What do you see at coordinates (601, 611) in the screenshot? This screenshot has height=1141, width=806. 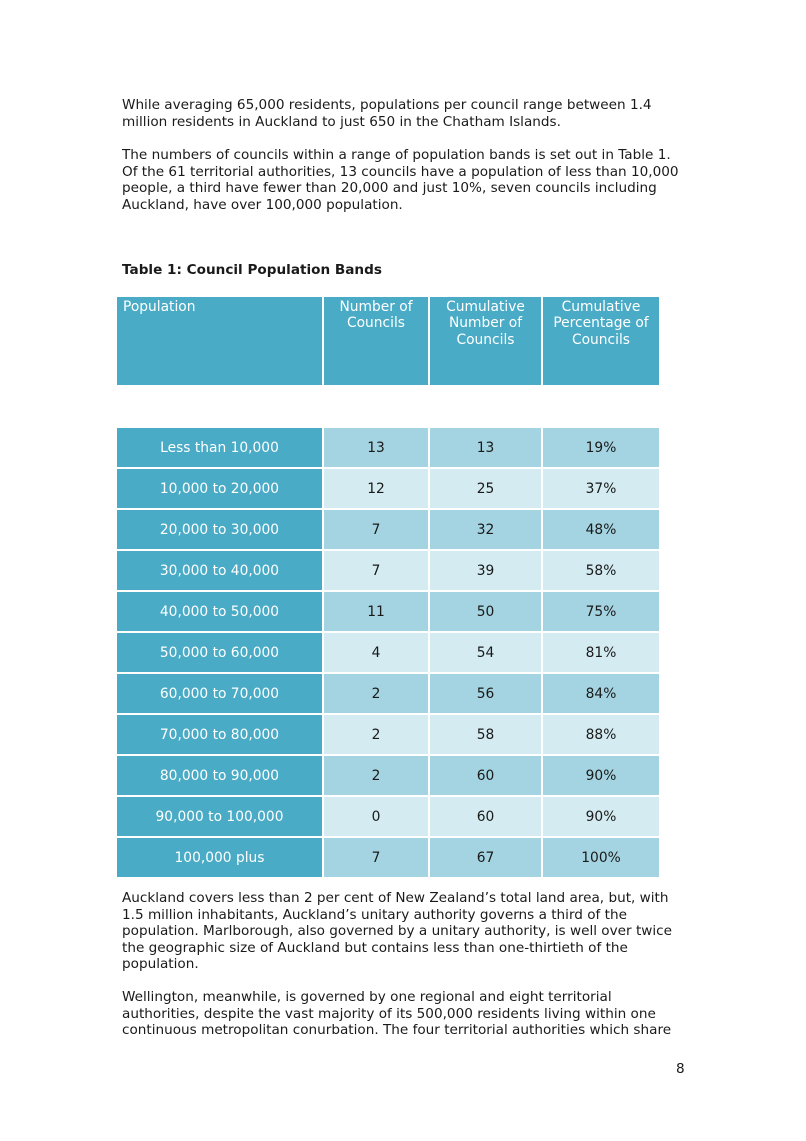 I see `percentage-cell: 75%` at bounding box center [601, 611].